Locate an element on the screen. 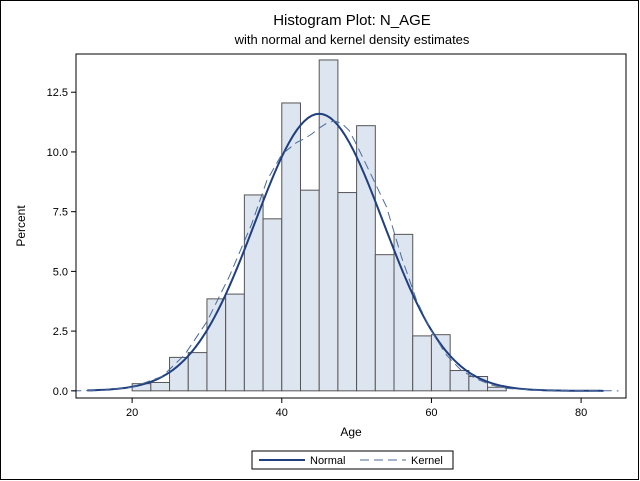 This screenshot has width=640, height=481. y-tick-label: 10.0 is located at coordinates (57, 153).